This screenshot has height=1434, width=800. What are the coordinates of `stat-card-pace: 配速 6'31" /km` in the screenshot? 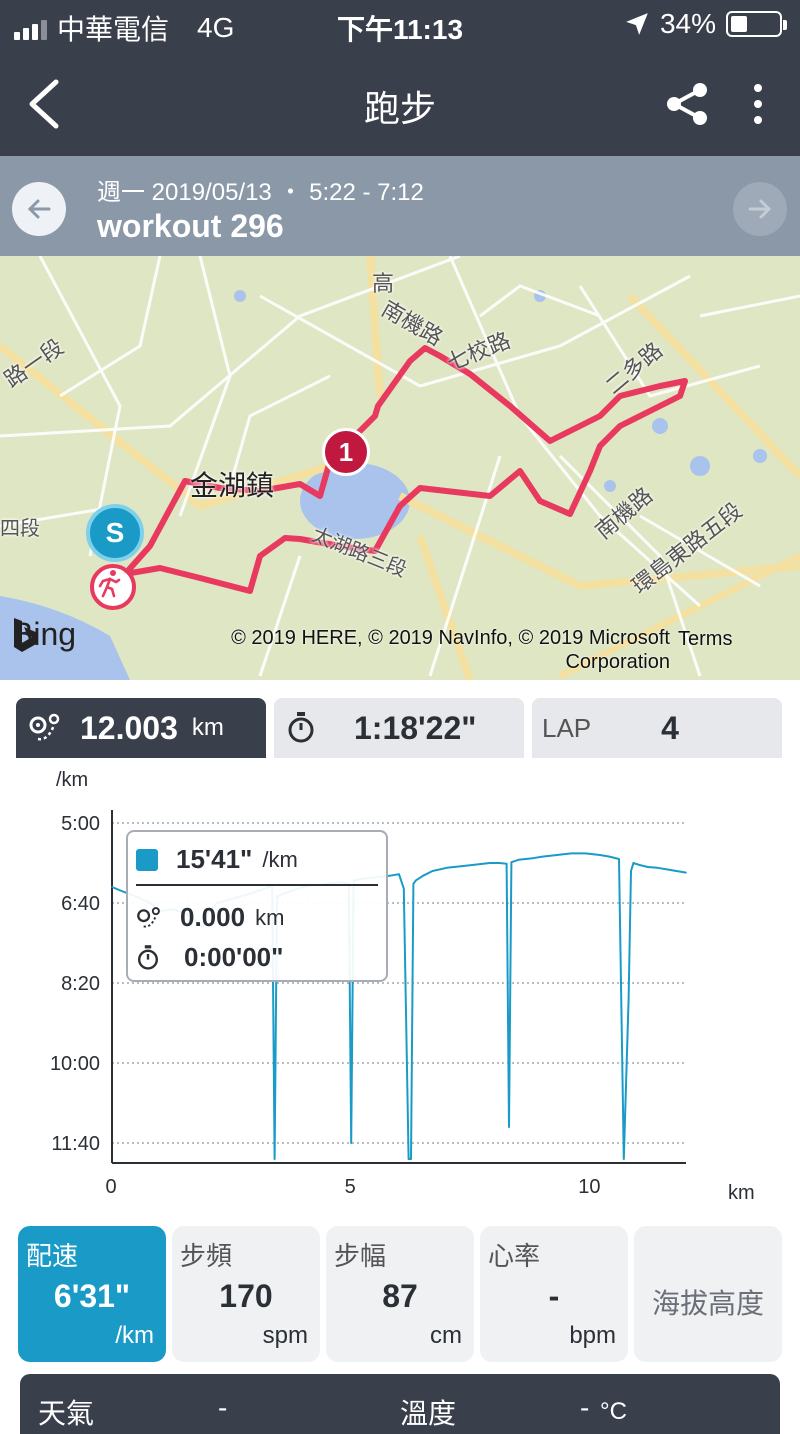 It's located at (92, 1294).